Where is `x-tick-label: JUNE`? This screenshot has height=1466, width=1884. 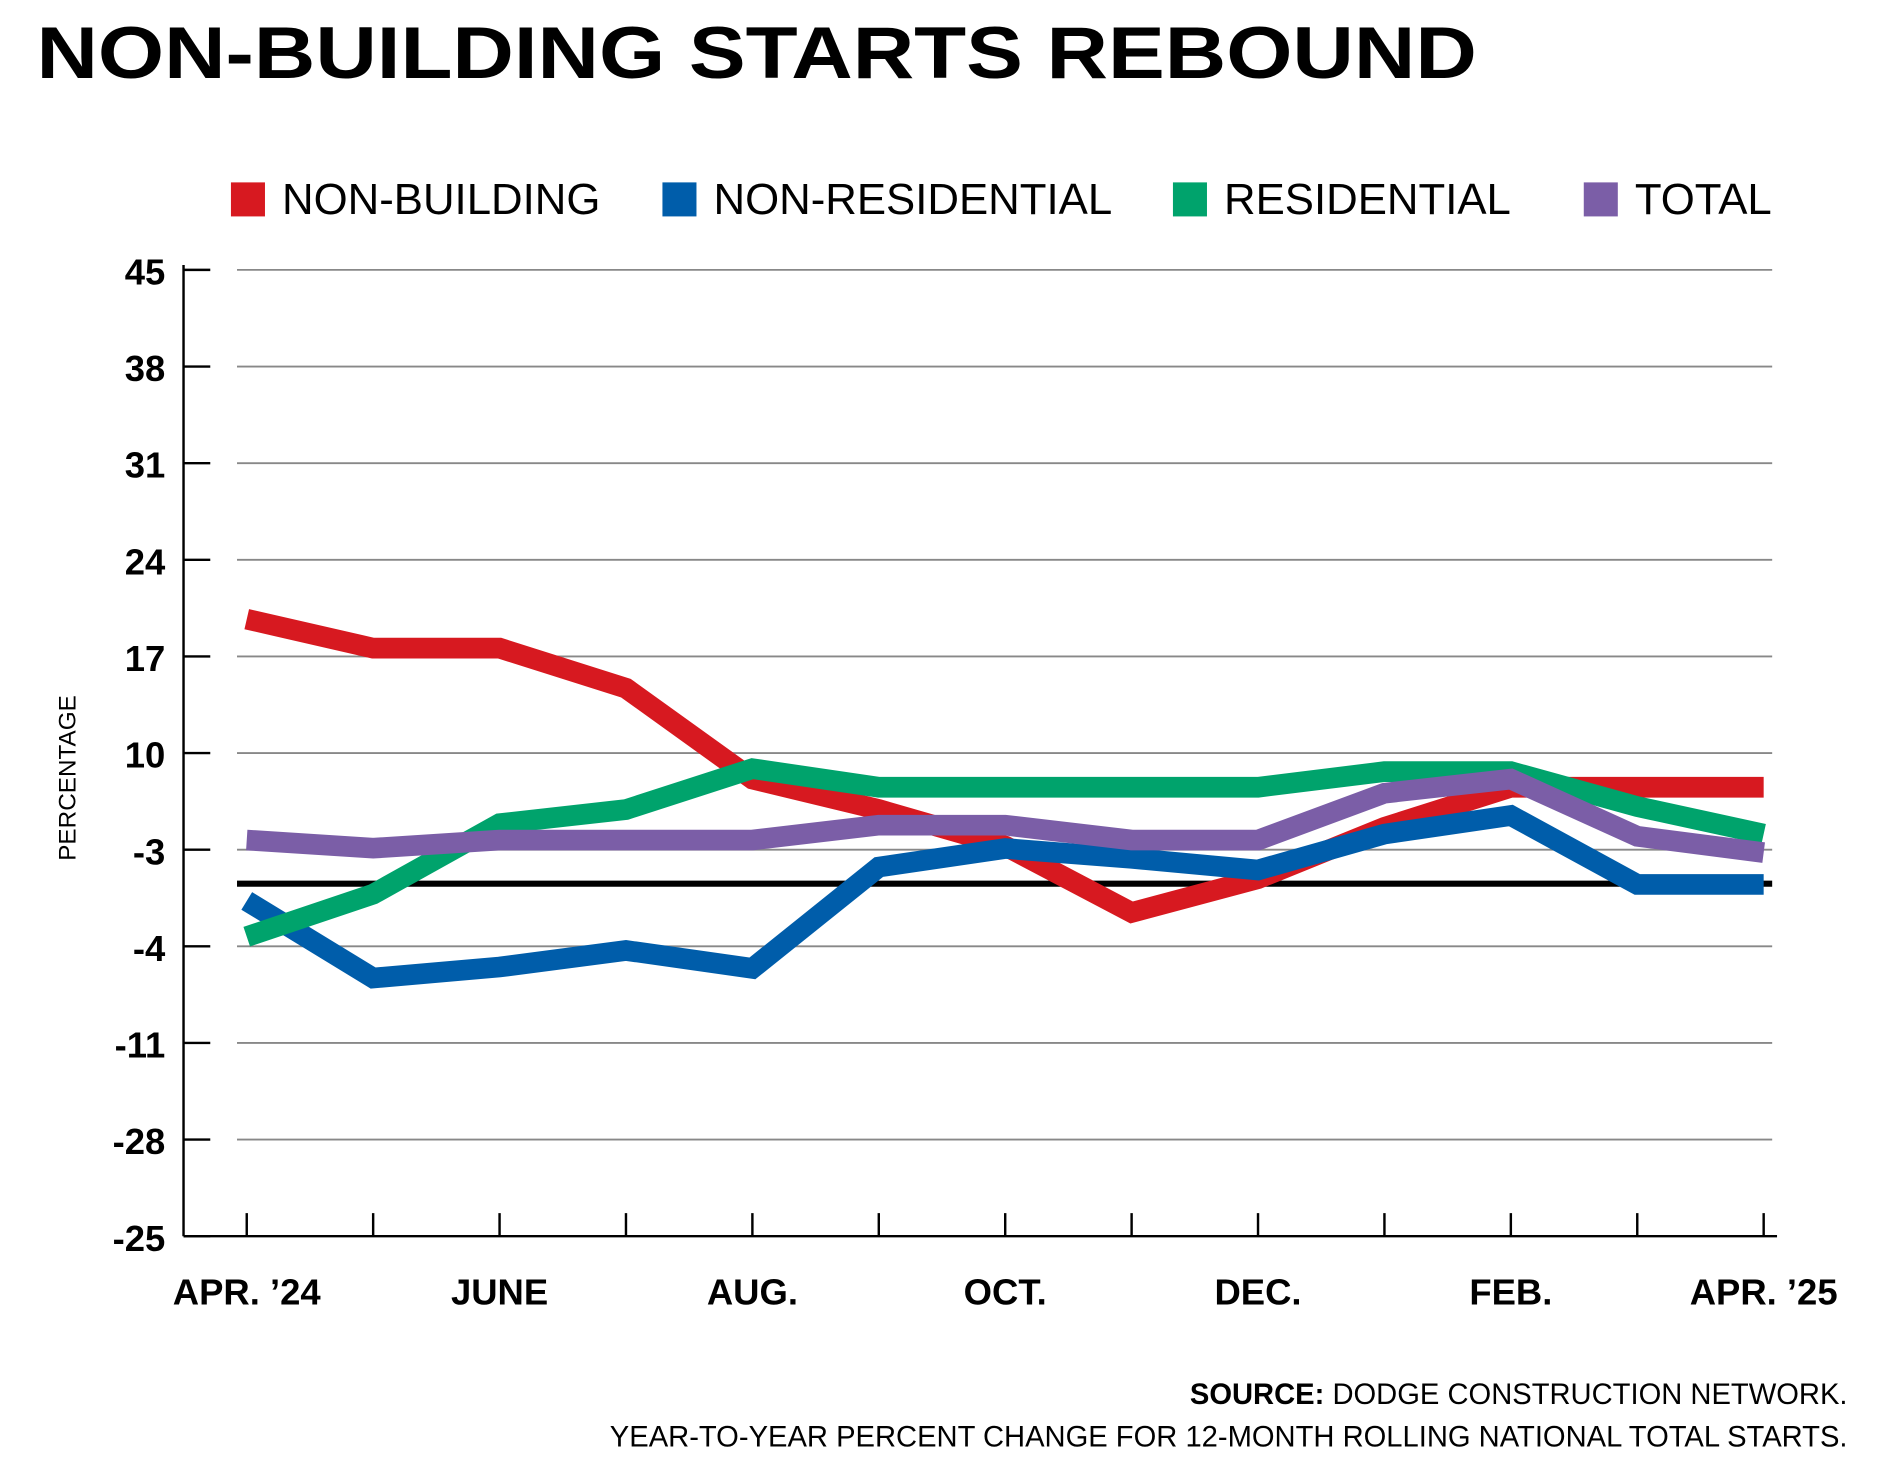 x-tick-label: JUNE is located at coordinates (499, 1291).